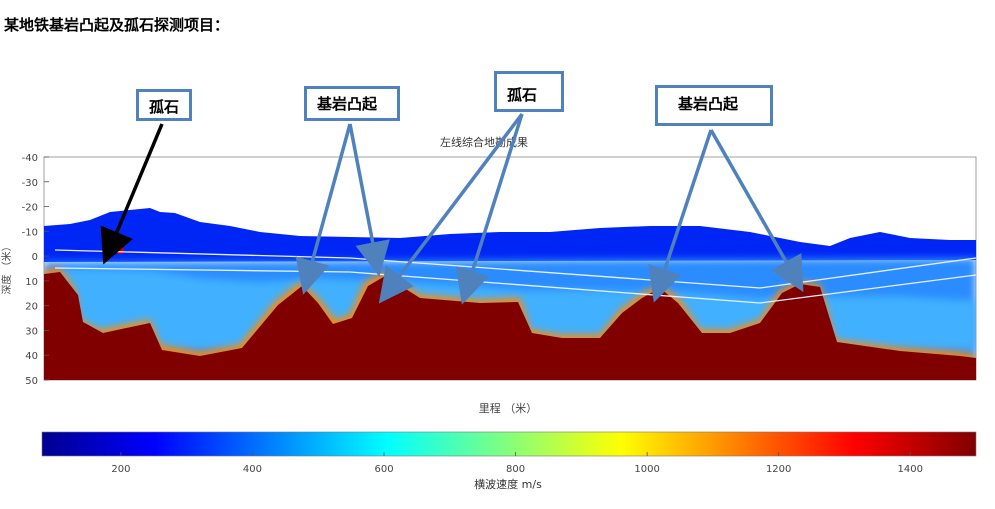  What do you see at coordinates (352, 103) in the screenshot?
I see `callout-bedrock-1: 基岩凸起` at bounding box center [352, 103].